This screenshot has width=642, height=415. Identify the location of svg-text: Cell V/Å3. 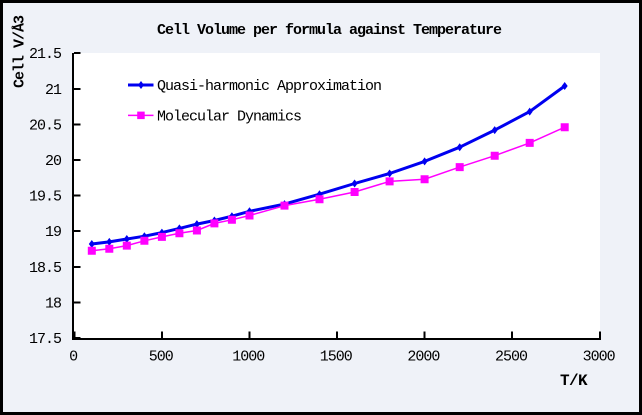
(20, 51).